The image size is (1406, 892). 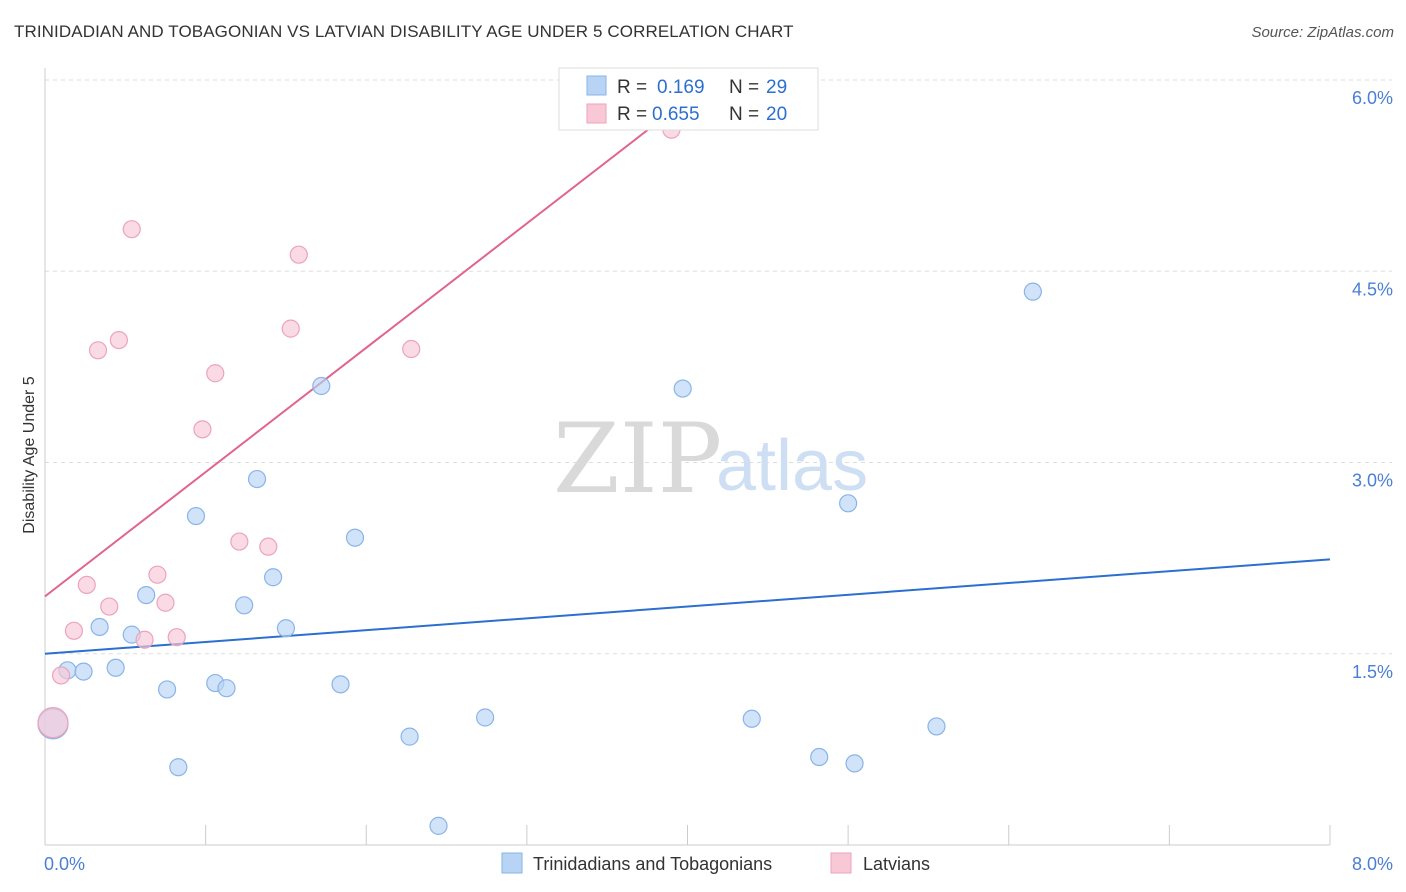 I want to click on legend-n-label-2: N =, so click(x=744, y=114).